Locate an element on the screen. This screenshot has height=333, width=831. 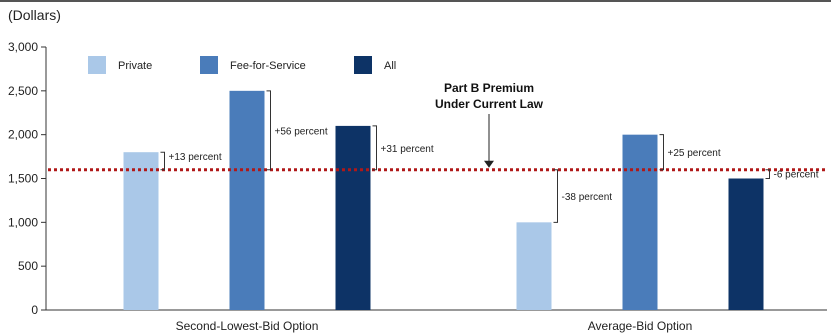
annotation-label: +31 percent is located at coordinates (407, 149).